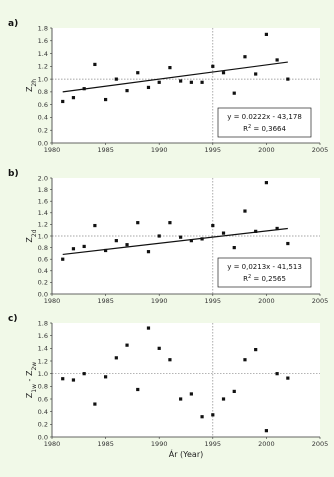 Image resolution: width=334 pixels, height=477 pixels. I want to click on r-squared: R2 = 0,2565, so click(264, 278).